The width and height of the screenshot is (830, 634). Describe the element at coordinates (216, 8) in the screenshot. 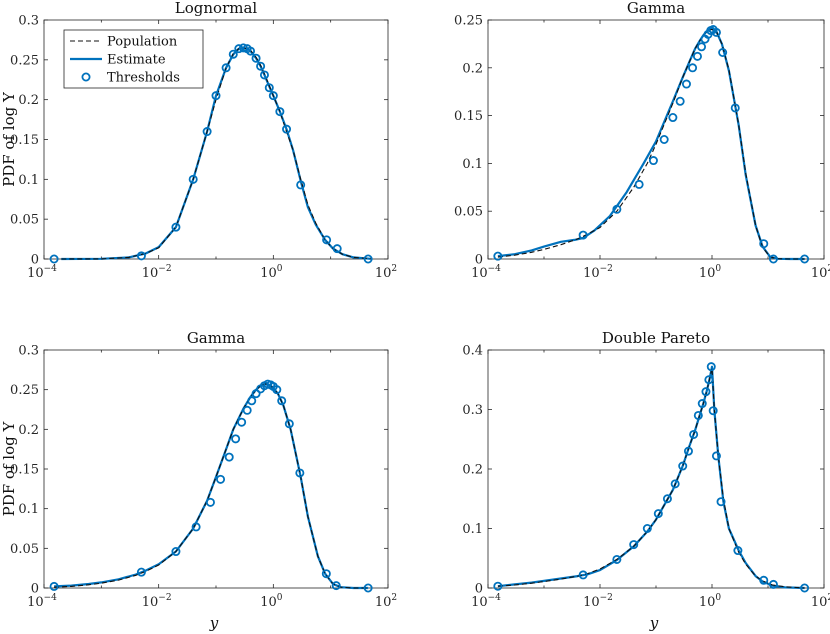

I see `chart-title: Lognormal` at that location.